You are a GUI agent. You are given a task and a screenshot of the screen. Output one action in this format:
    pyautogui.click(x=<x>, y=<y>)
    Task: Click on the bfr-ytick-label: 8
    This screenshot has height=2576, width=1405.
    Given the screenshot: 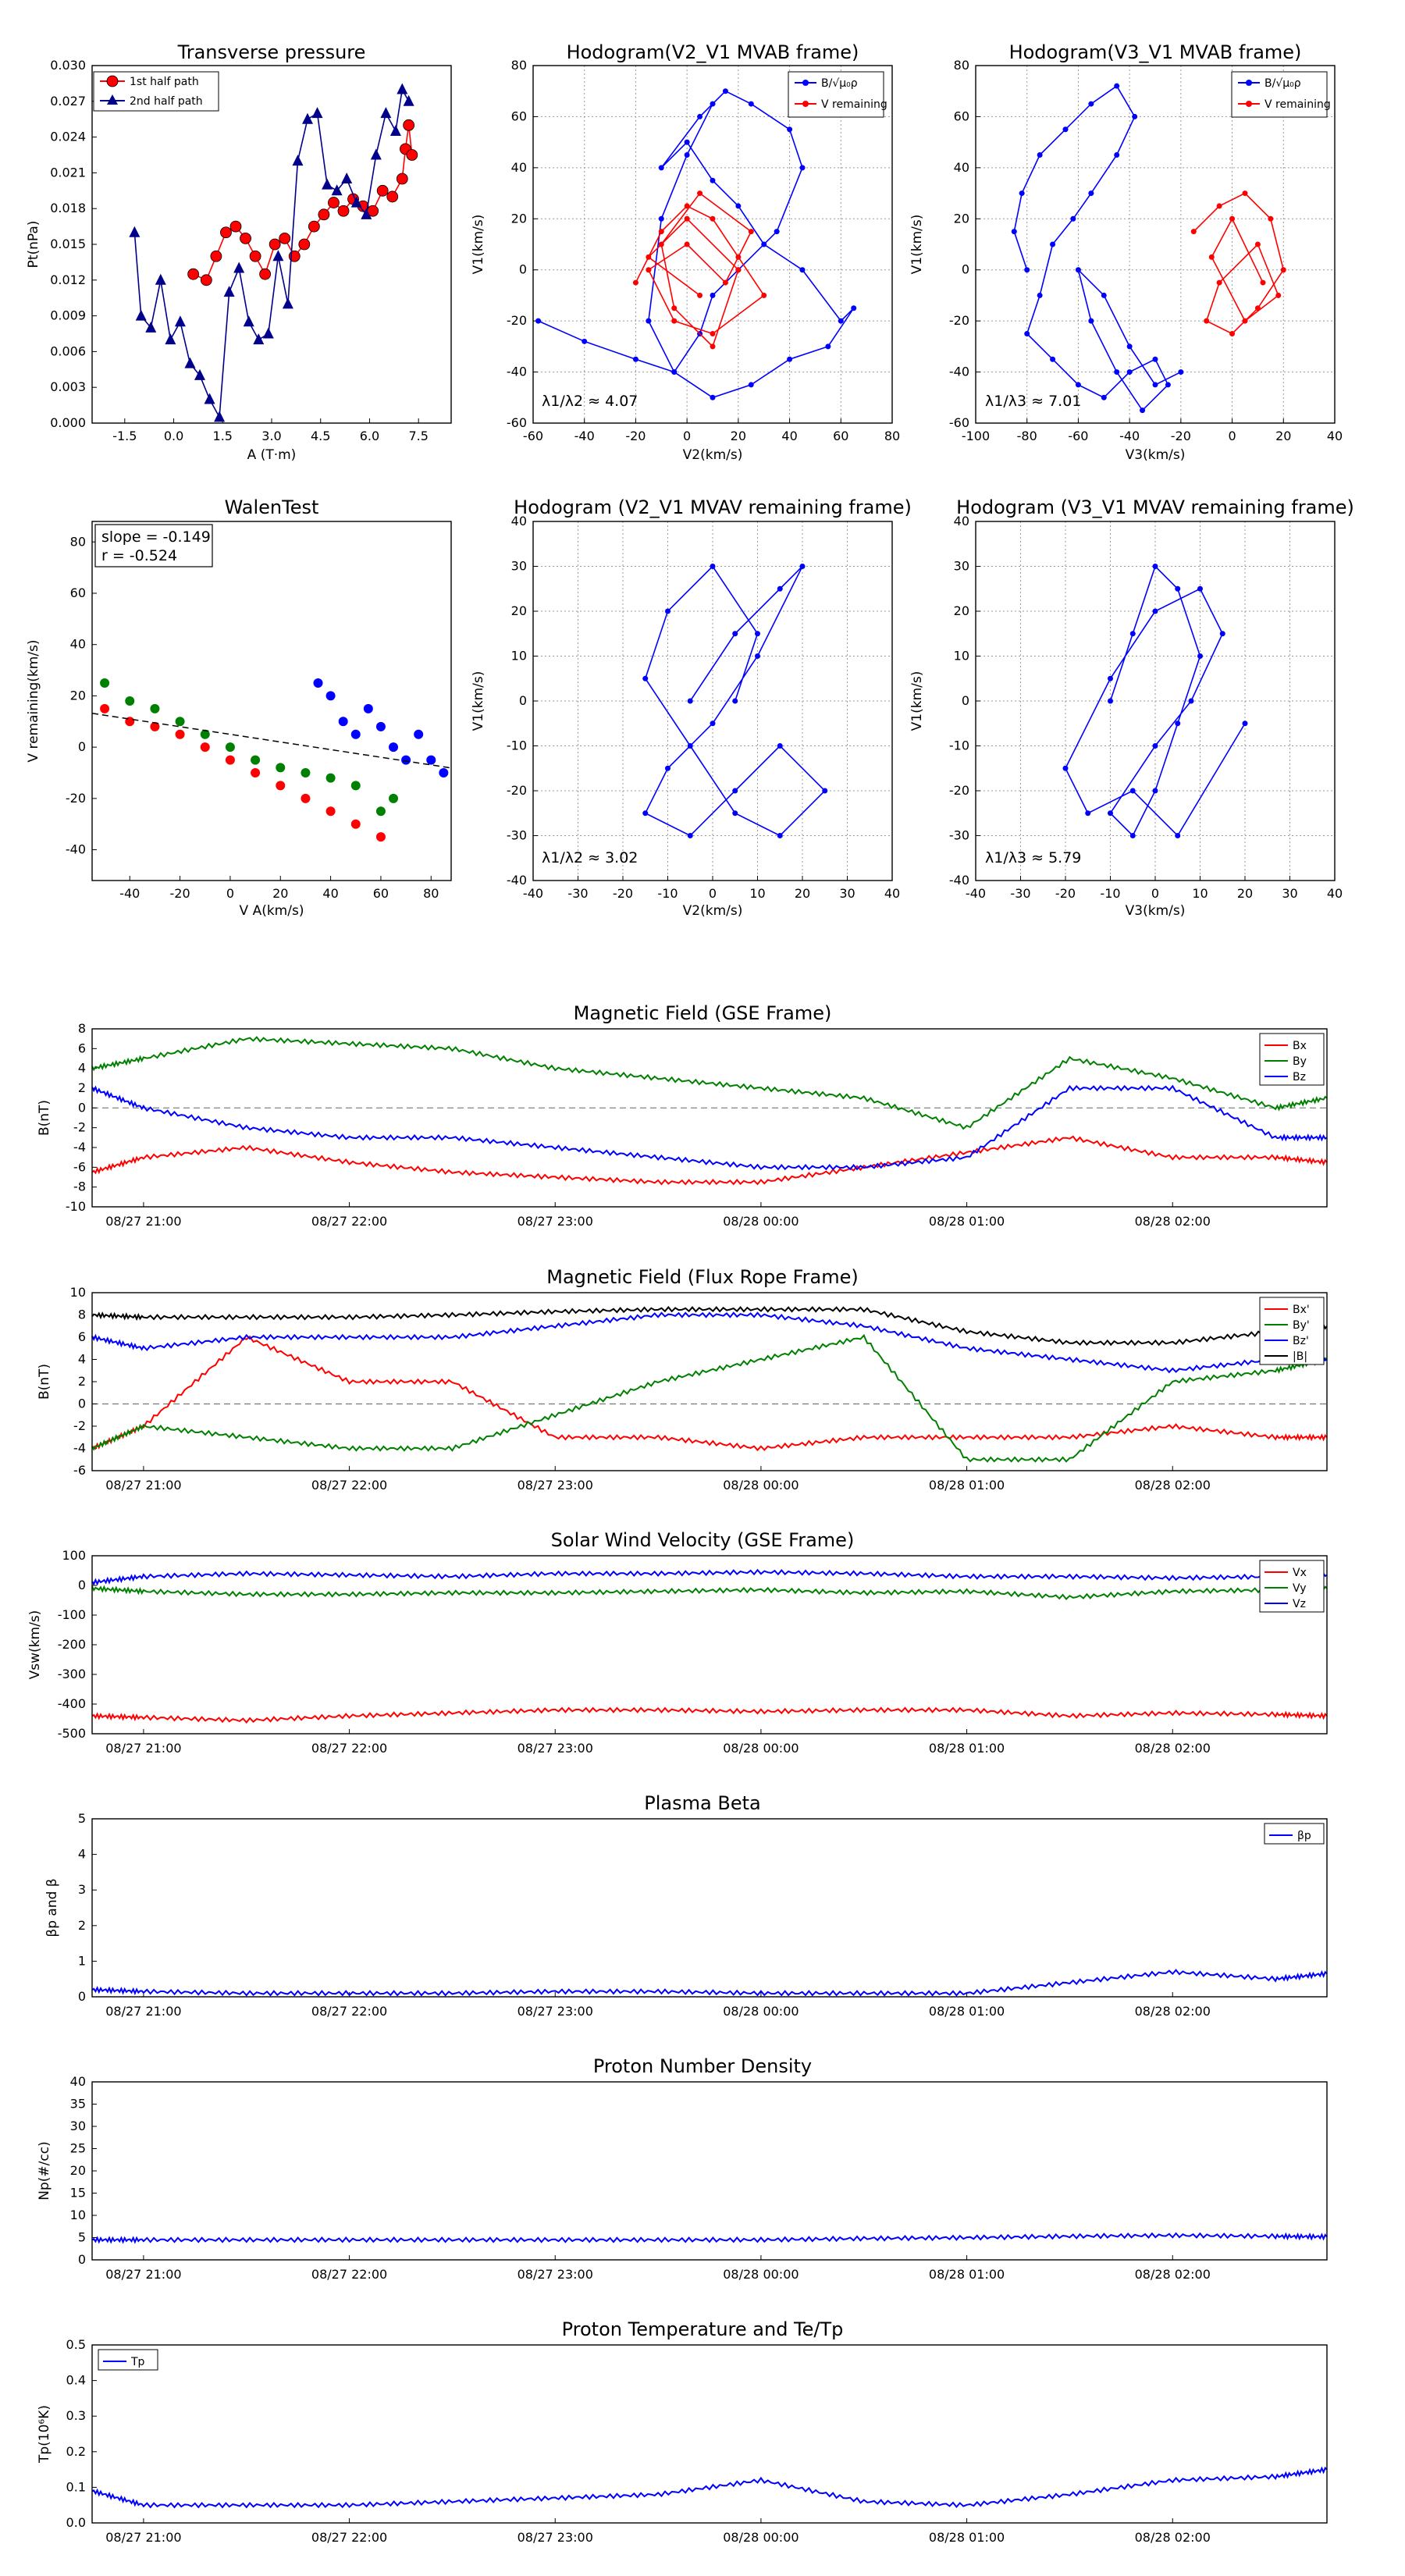 What is the action you would take?
    pyautogui.click(x=82, y=1315)
    